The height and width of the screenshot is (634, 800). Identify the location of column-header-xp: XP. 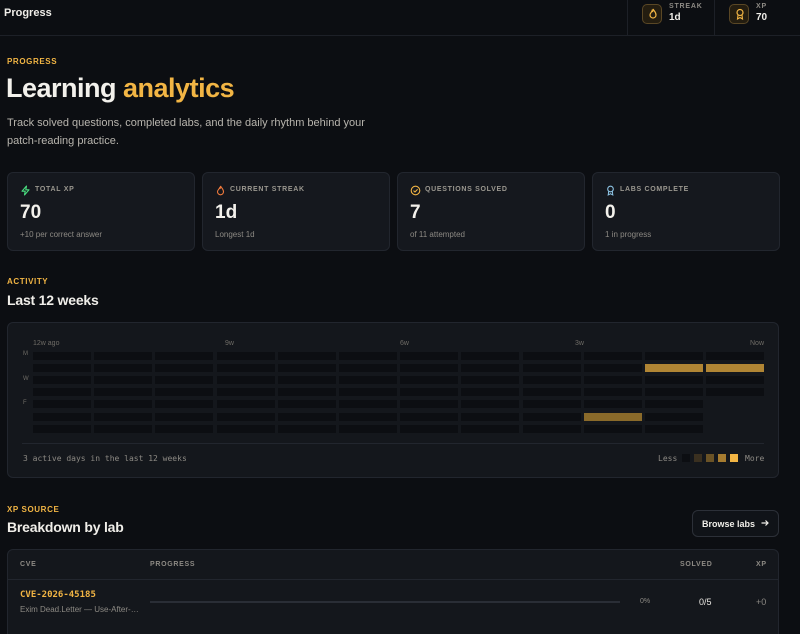
(761, 564).